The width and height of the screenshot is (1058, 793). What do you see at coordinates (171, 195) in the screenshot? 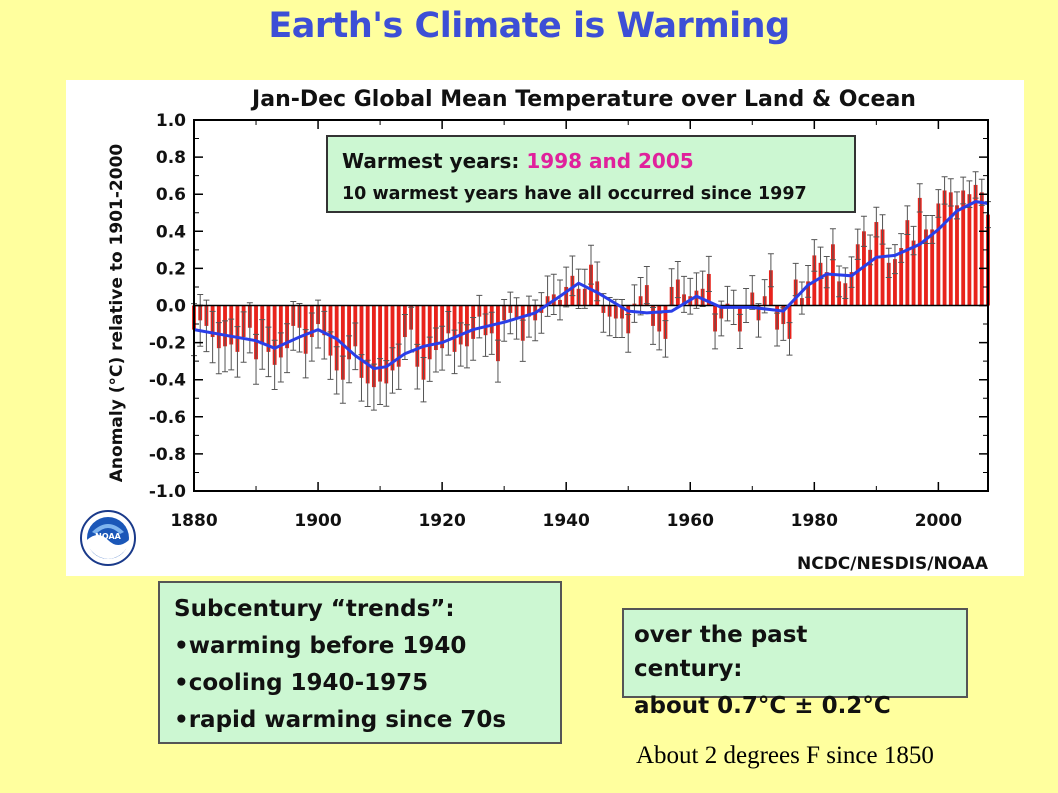
I see `y-tick-label: 0.6` at bounding box center [171, 195].